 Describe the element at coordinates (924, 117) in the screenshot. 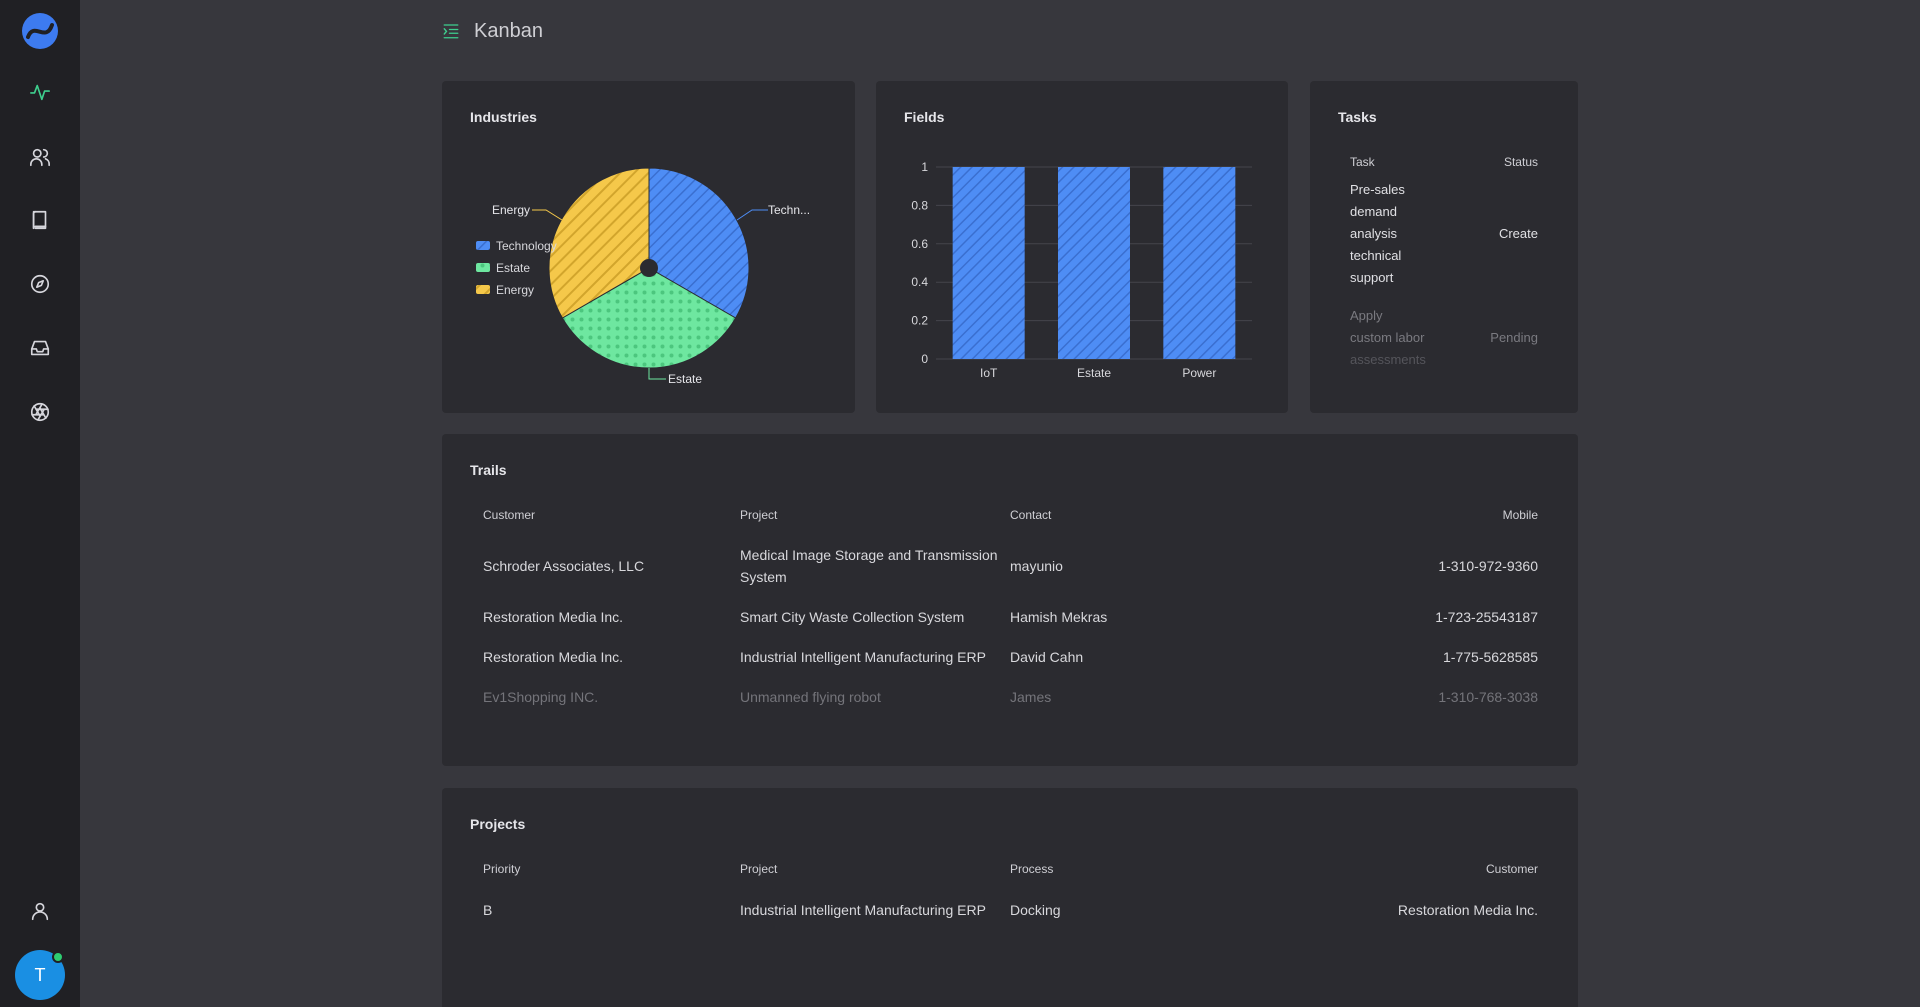

I see `fields-title: Fields` at that location.